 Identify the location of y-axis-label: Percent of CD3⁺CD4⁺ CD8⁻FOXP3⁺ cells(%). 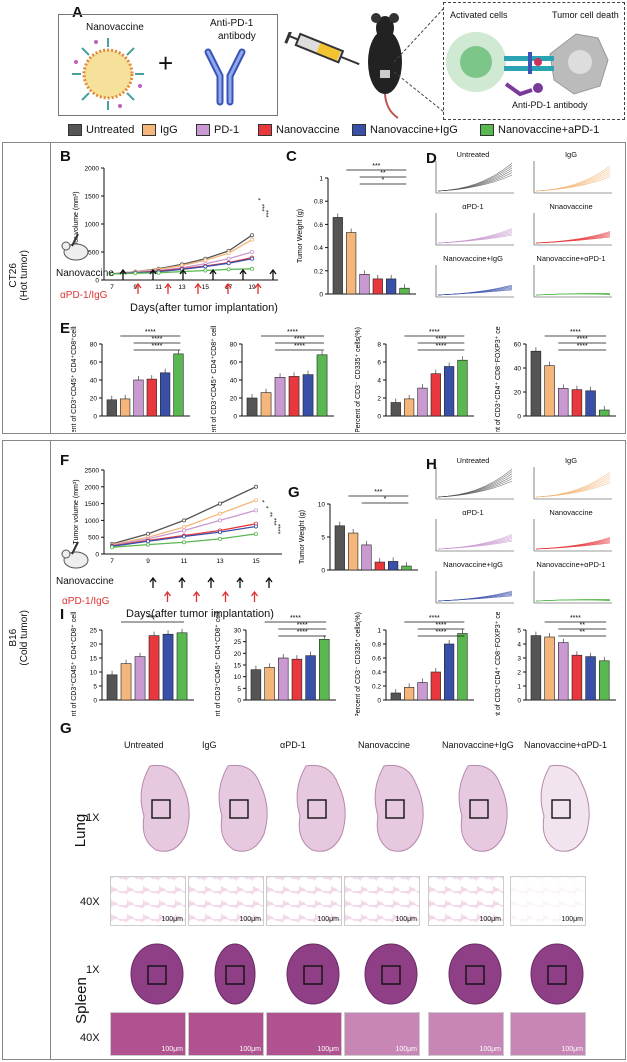
(498, 664).